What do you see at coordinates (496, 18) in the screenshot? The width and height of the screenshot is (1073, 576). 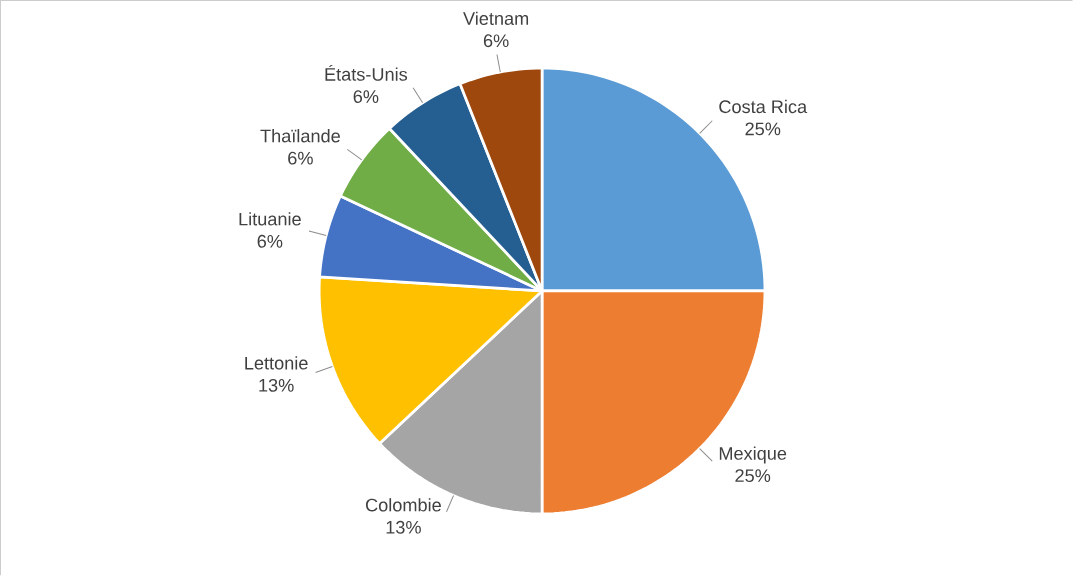 I see `slice-label: Vietnam` at bounding box center [496, 18].